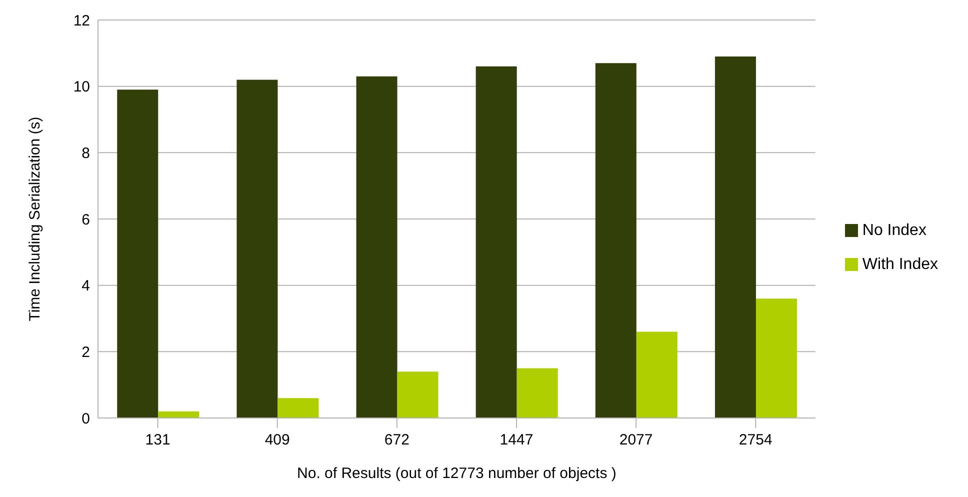 Image resolution: width=968 pixels, height=497 pixels. I want to click on x-tick-label: 1447, so click(517, 440).